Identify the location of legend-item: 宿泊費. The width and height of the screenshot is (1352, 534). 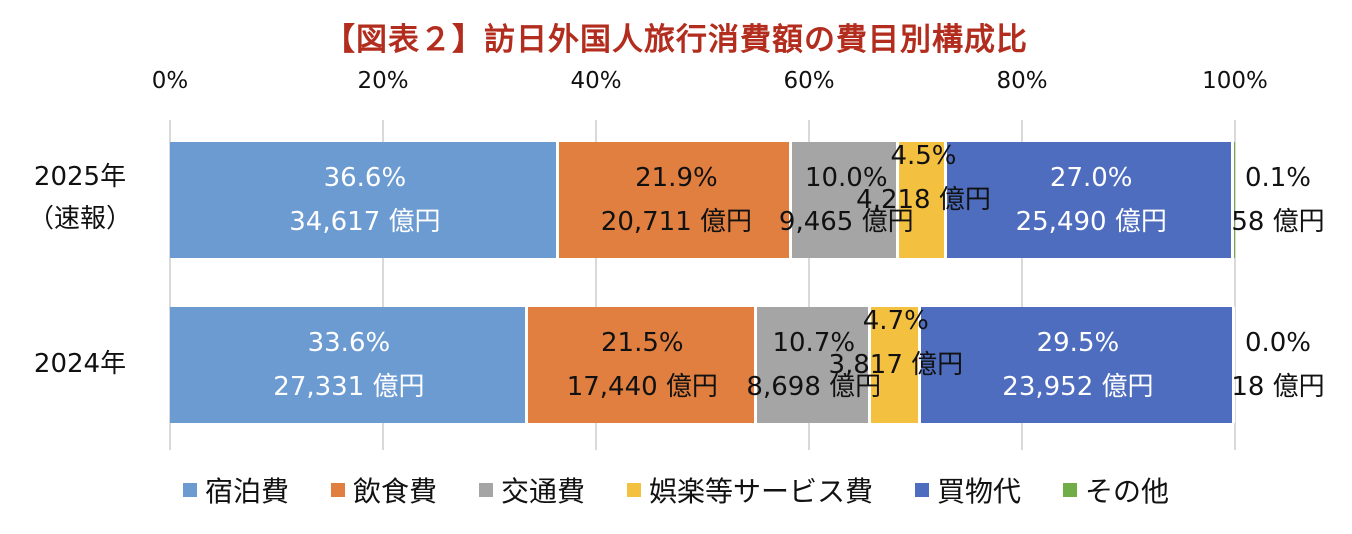
(235, 490).